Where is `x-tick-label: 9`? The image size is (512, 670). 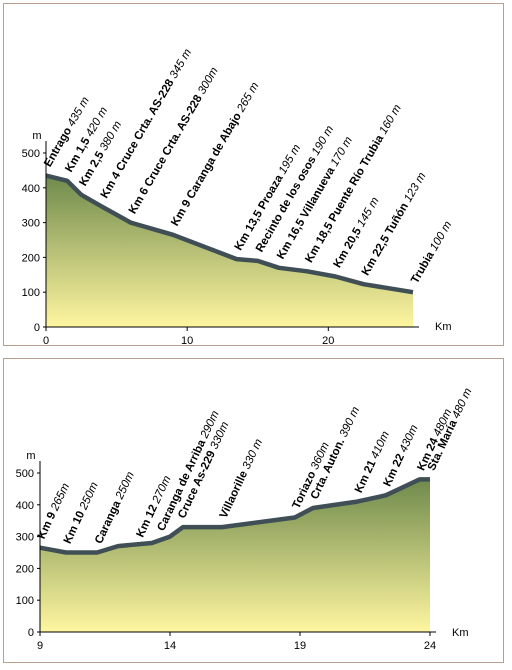
x-tick-label: 9 is located at coordinates (40, 646).